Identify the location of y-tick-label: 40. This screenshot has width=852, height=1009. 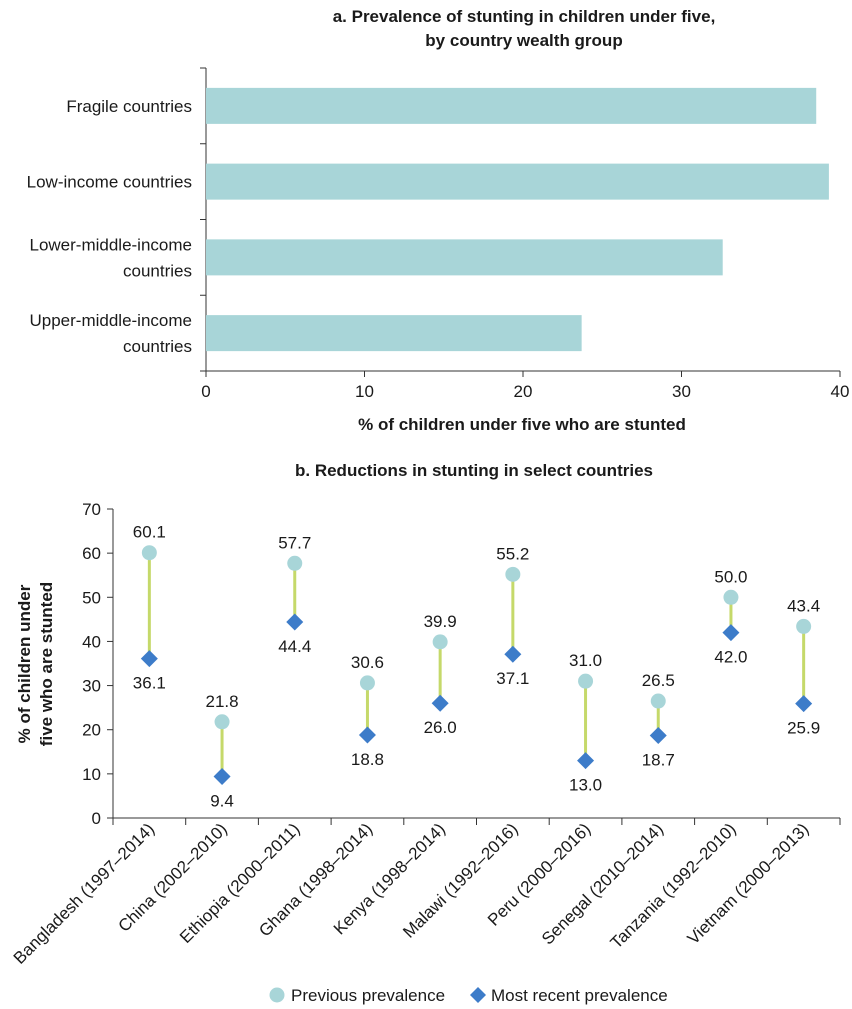
(91, 641).